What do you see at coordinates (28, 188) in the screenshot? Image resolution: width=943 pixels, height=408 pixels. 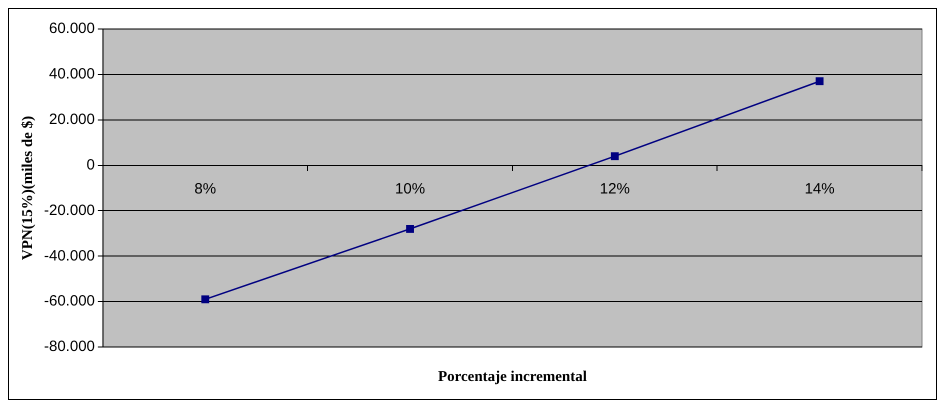 I see `y-axis-title: VPN(15%)(miles de $)` at bounding box center [28, 188].